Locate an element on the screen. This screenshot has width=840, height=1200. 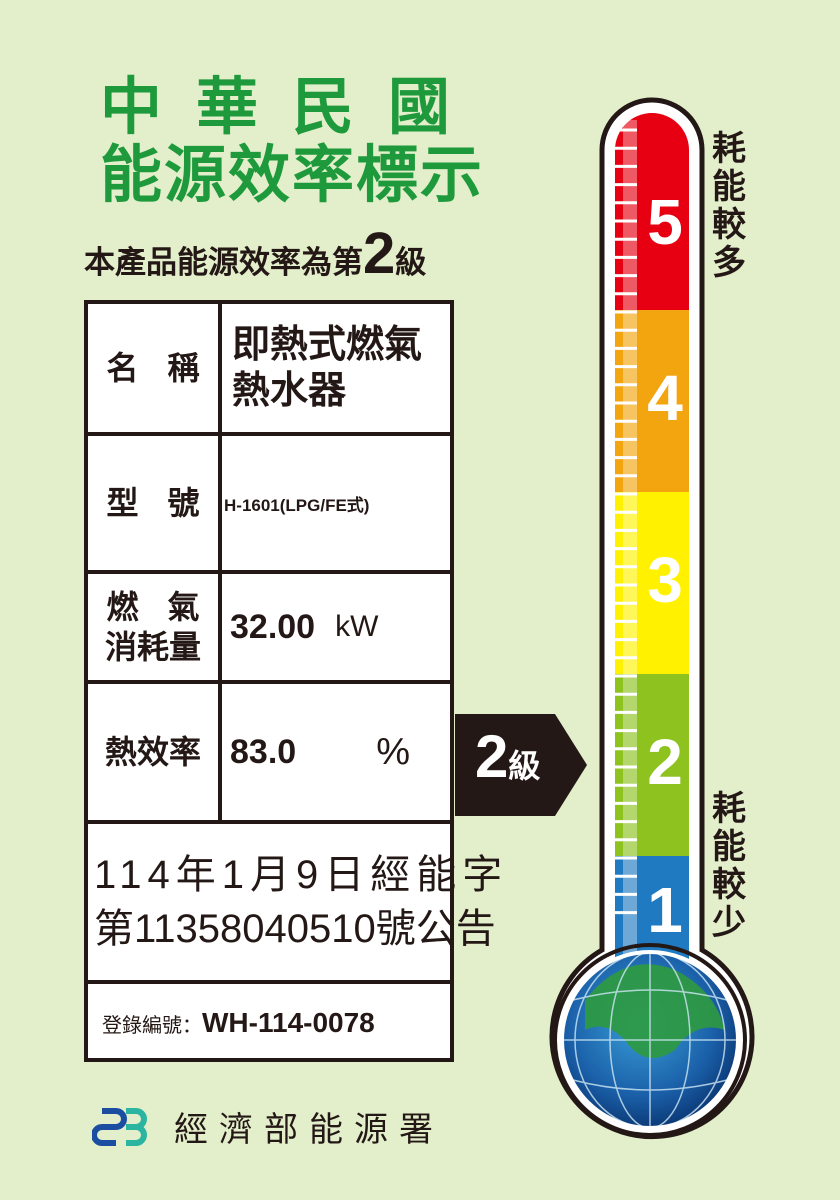
efficiency-value: 83.0% is located at coordinates (337, 752).